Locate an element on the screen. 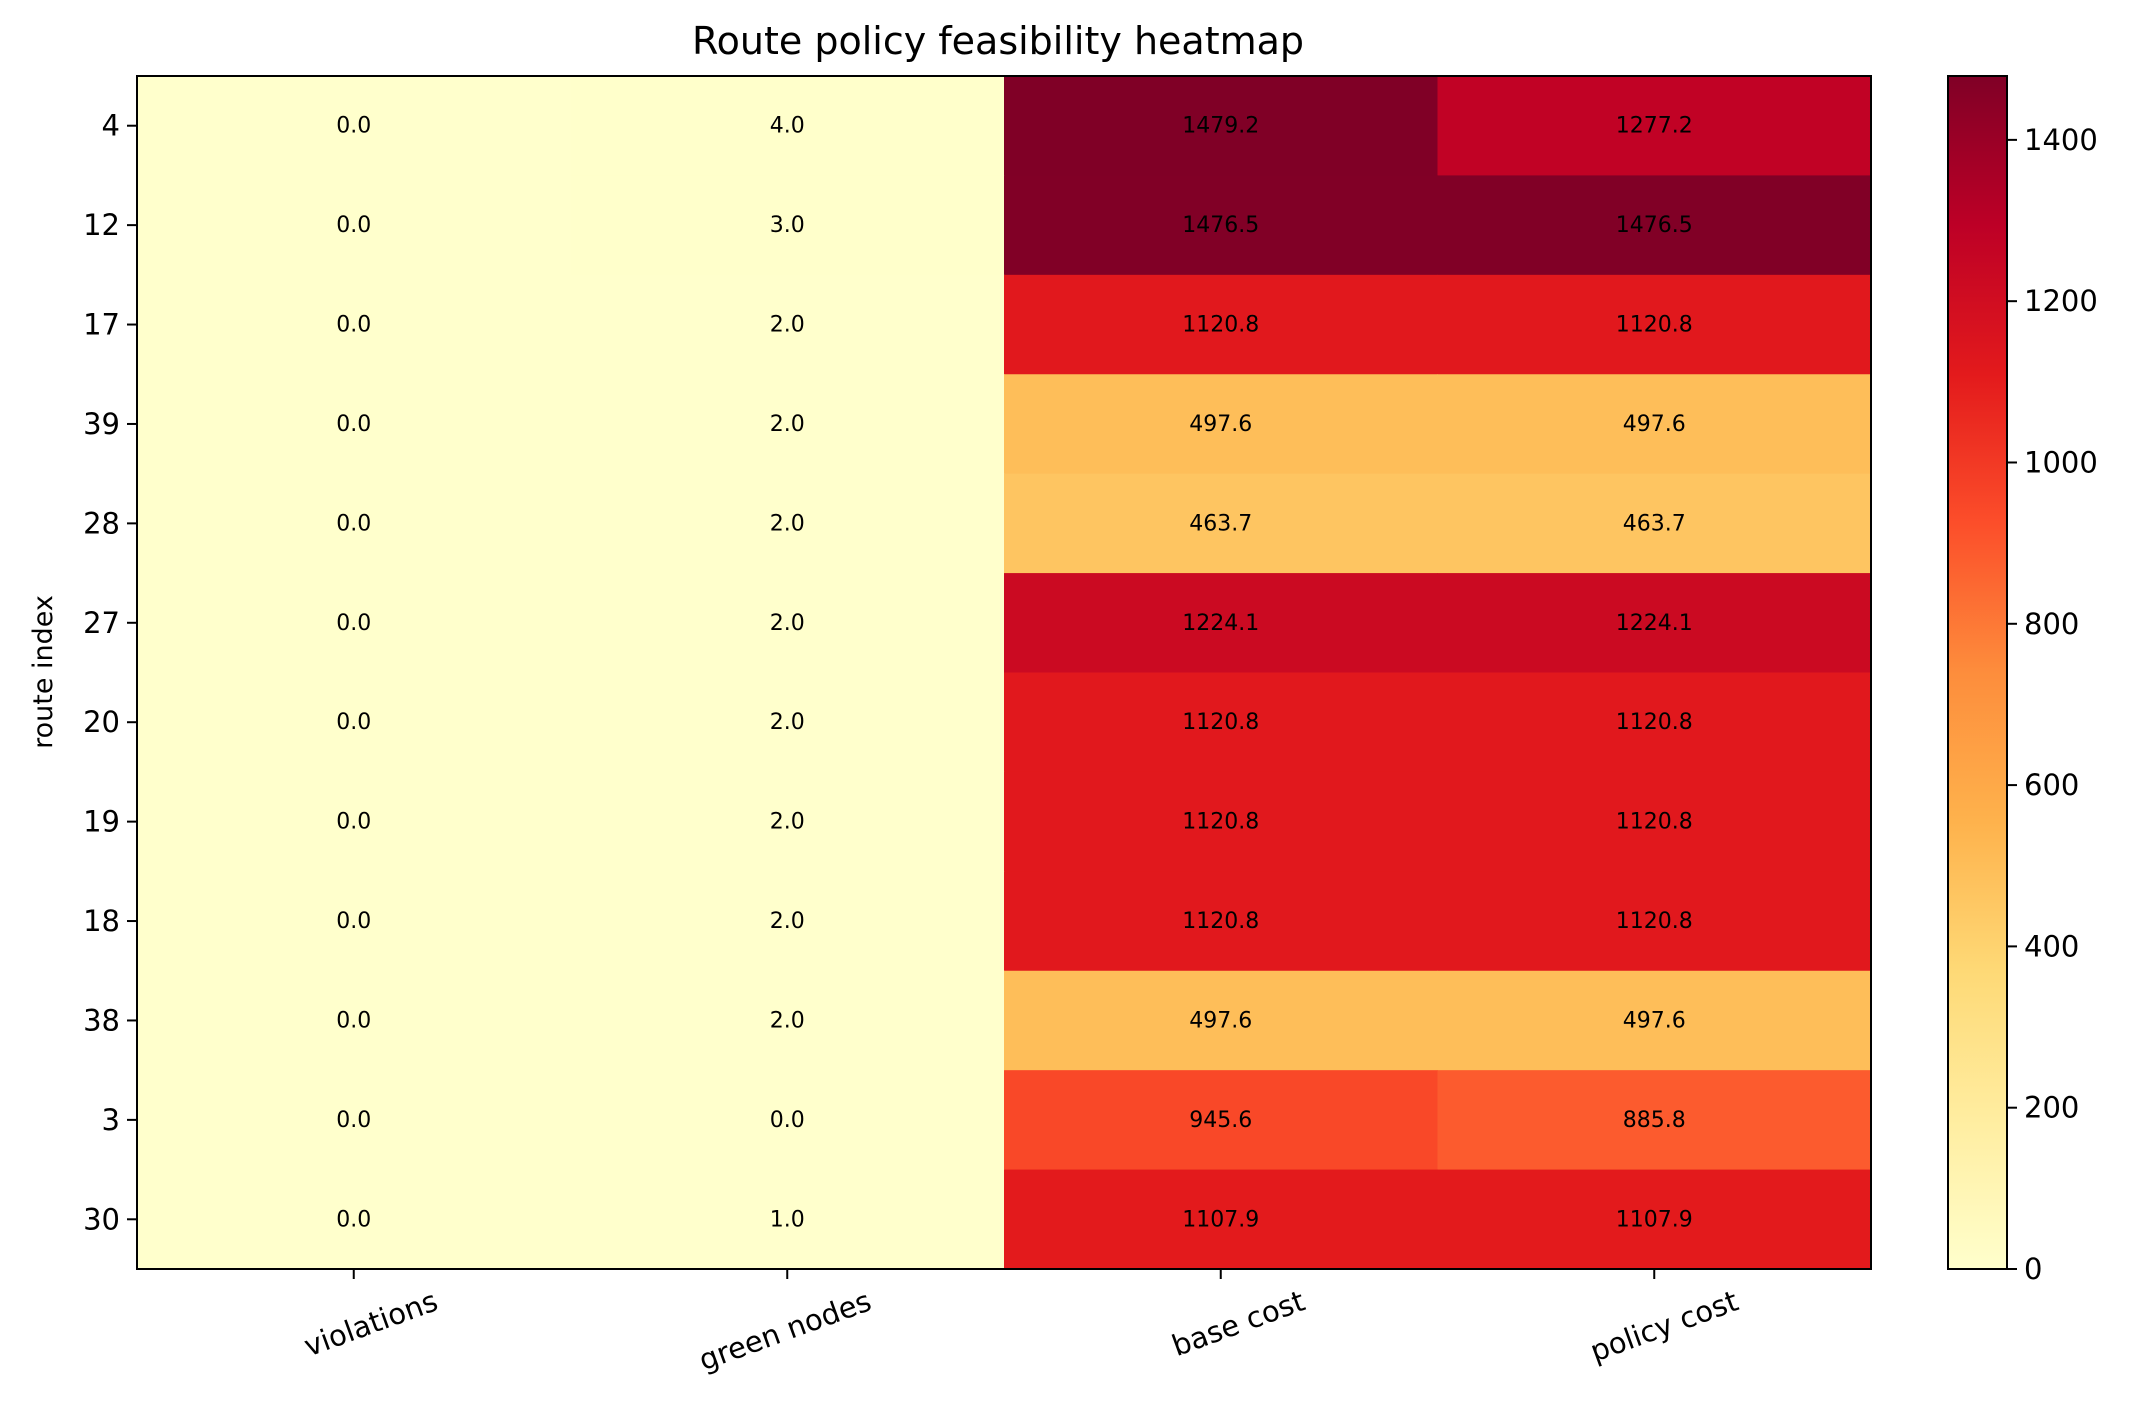  x-tick-label: base cost is located at coordinates (1238, 1323).